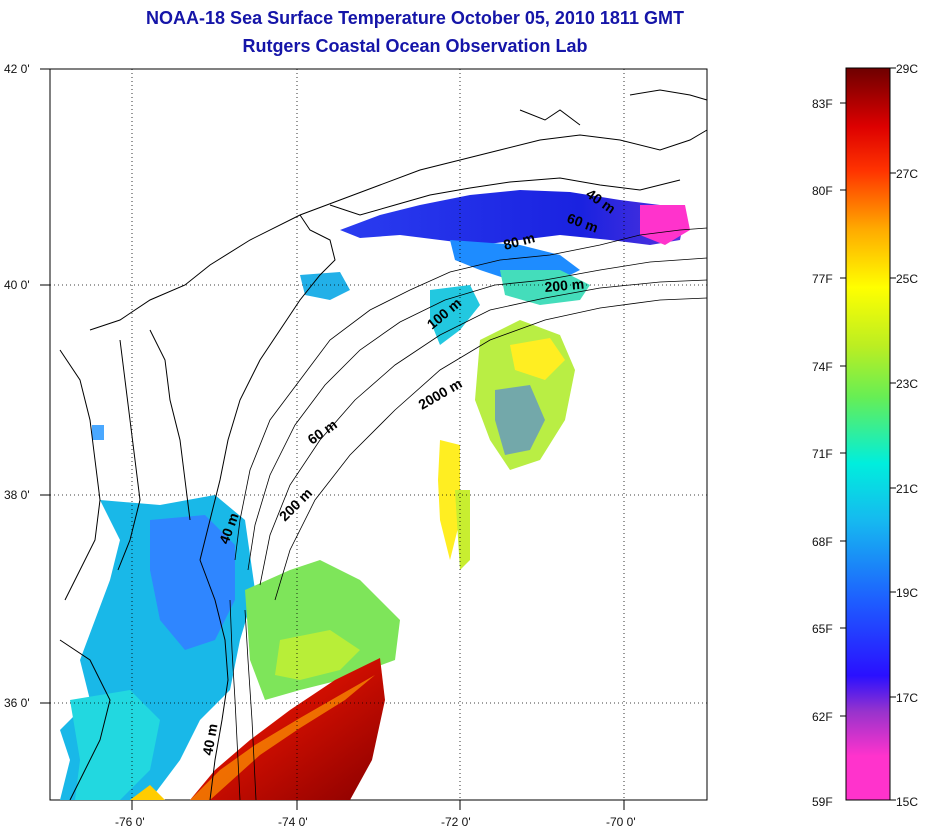  What do you see at coordinates (17, 69) in the screenshot?
I see `lat-label: 42 0'` at bounding box center [17, 69].